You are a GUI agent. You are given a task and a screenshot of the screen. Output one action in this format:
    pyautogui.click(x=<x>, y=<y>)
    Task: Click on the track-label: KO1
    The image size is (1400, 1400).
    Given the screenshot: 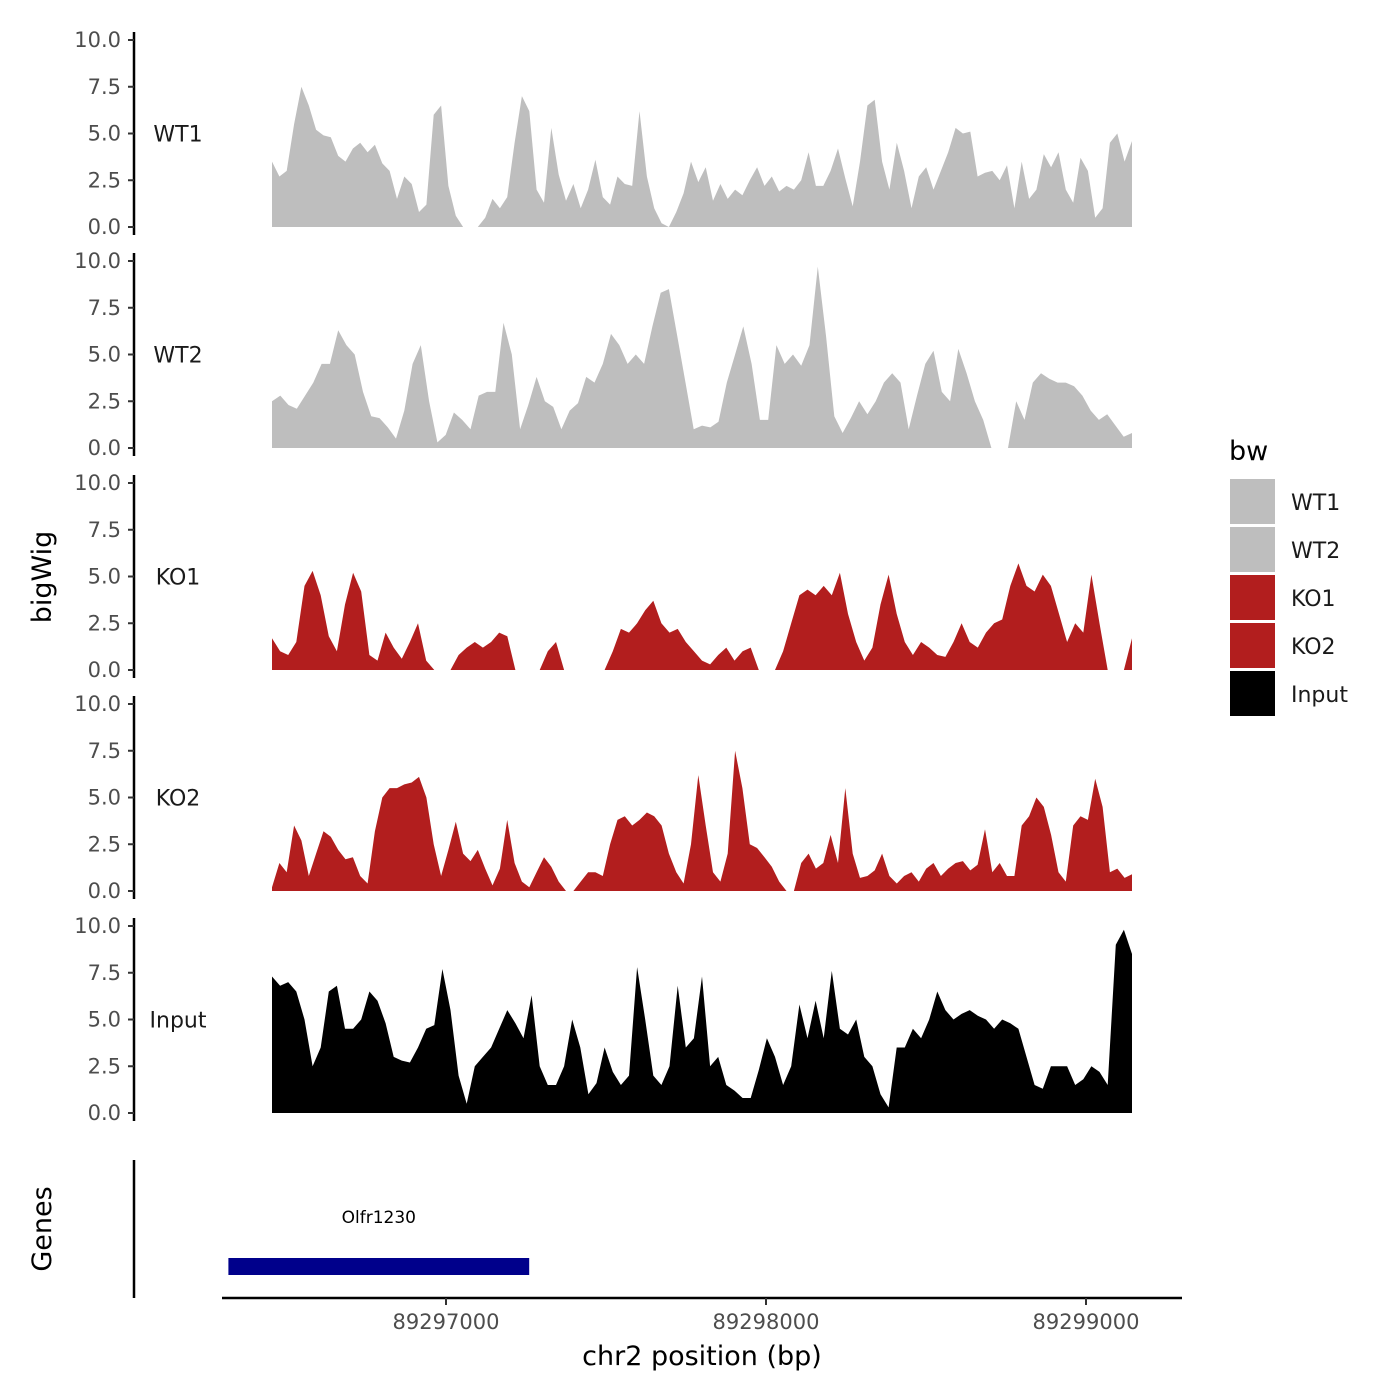 What is the action you would take?
    pyautogui.click(x=178, y=578)
    